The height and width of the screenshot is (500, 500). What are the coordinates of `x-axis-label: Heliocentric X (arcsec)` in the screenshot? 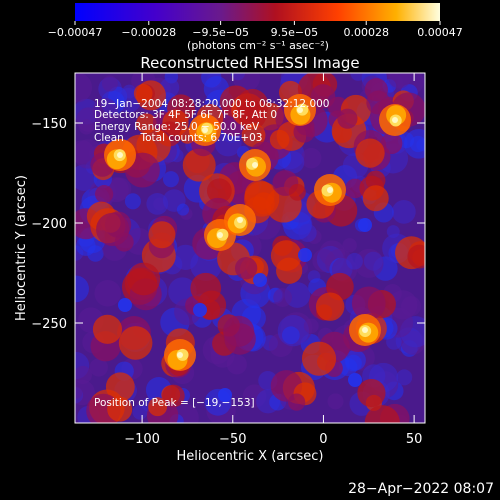 It's located at (250, 456).